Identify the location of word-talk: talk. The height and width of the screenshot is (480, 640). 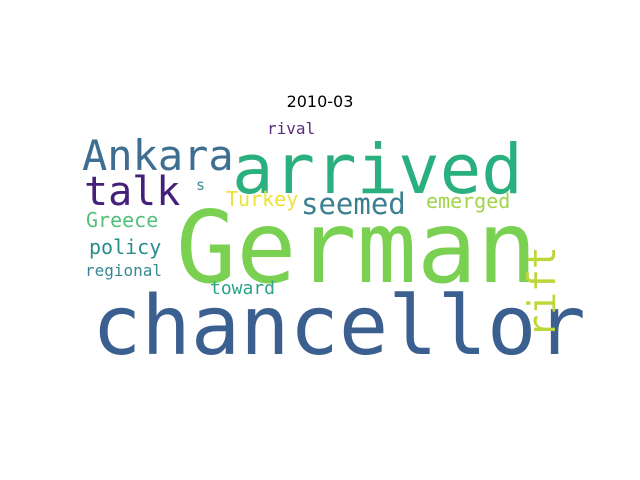
(132, 192).